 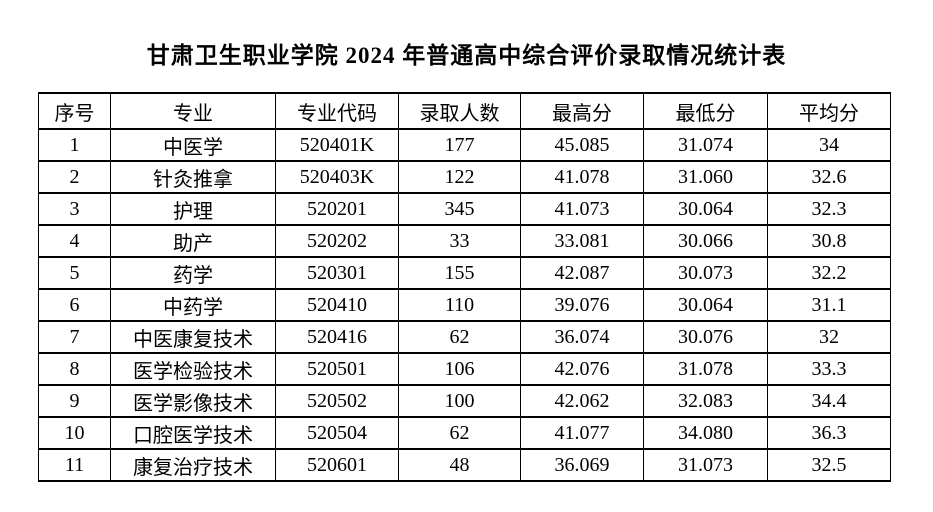 I want to click on avg-score-cell: 31.1, so click(x=829, y=305).